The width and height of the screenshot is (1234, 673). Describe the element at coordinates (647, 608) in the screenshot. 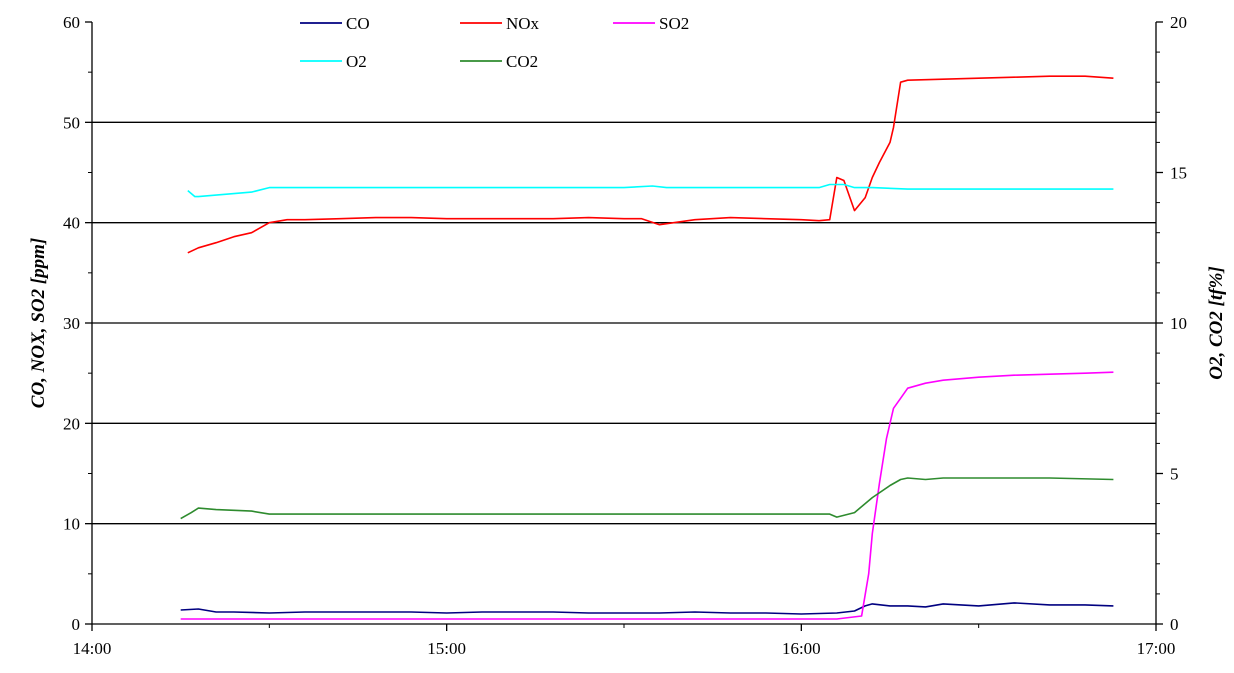

I see `series-line-co` at that location.